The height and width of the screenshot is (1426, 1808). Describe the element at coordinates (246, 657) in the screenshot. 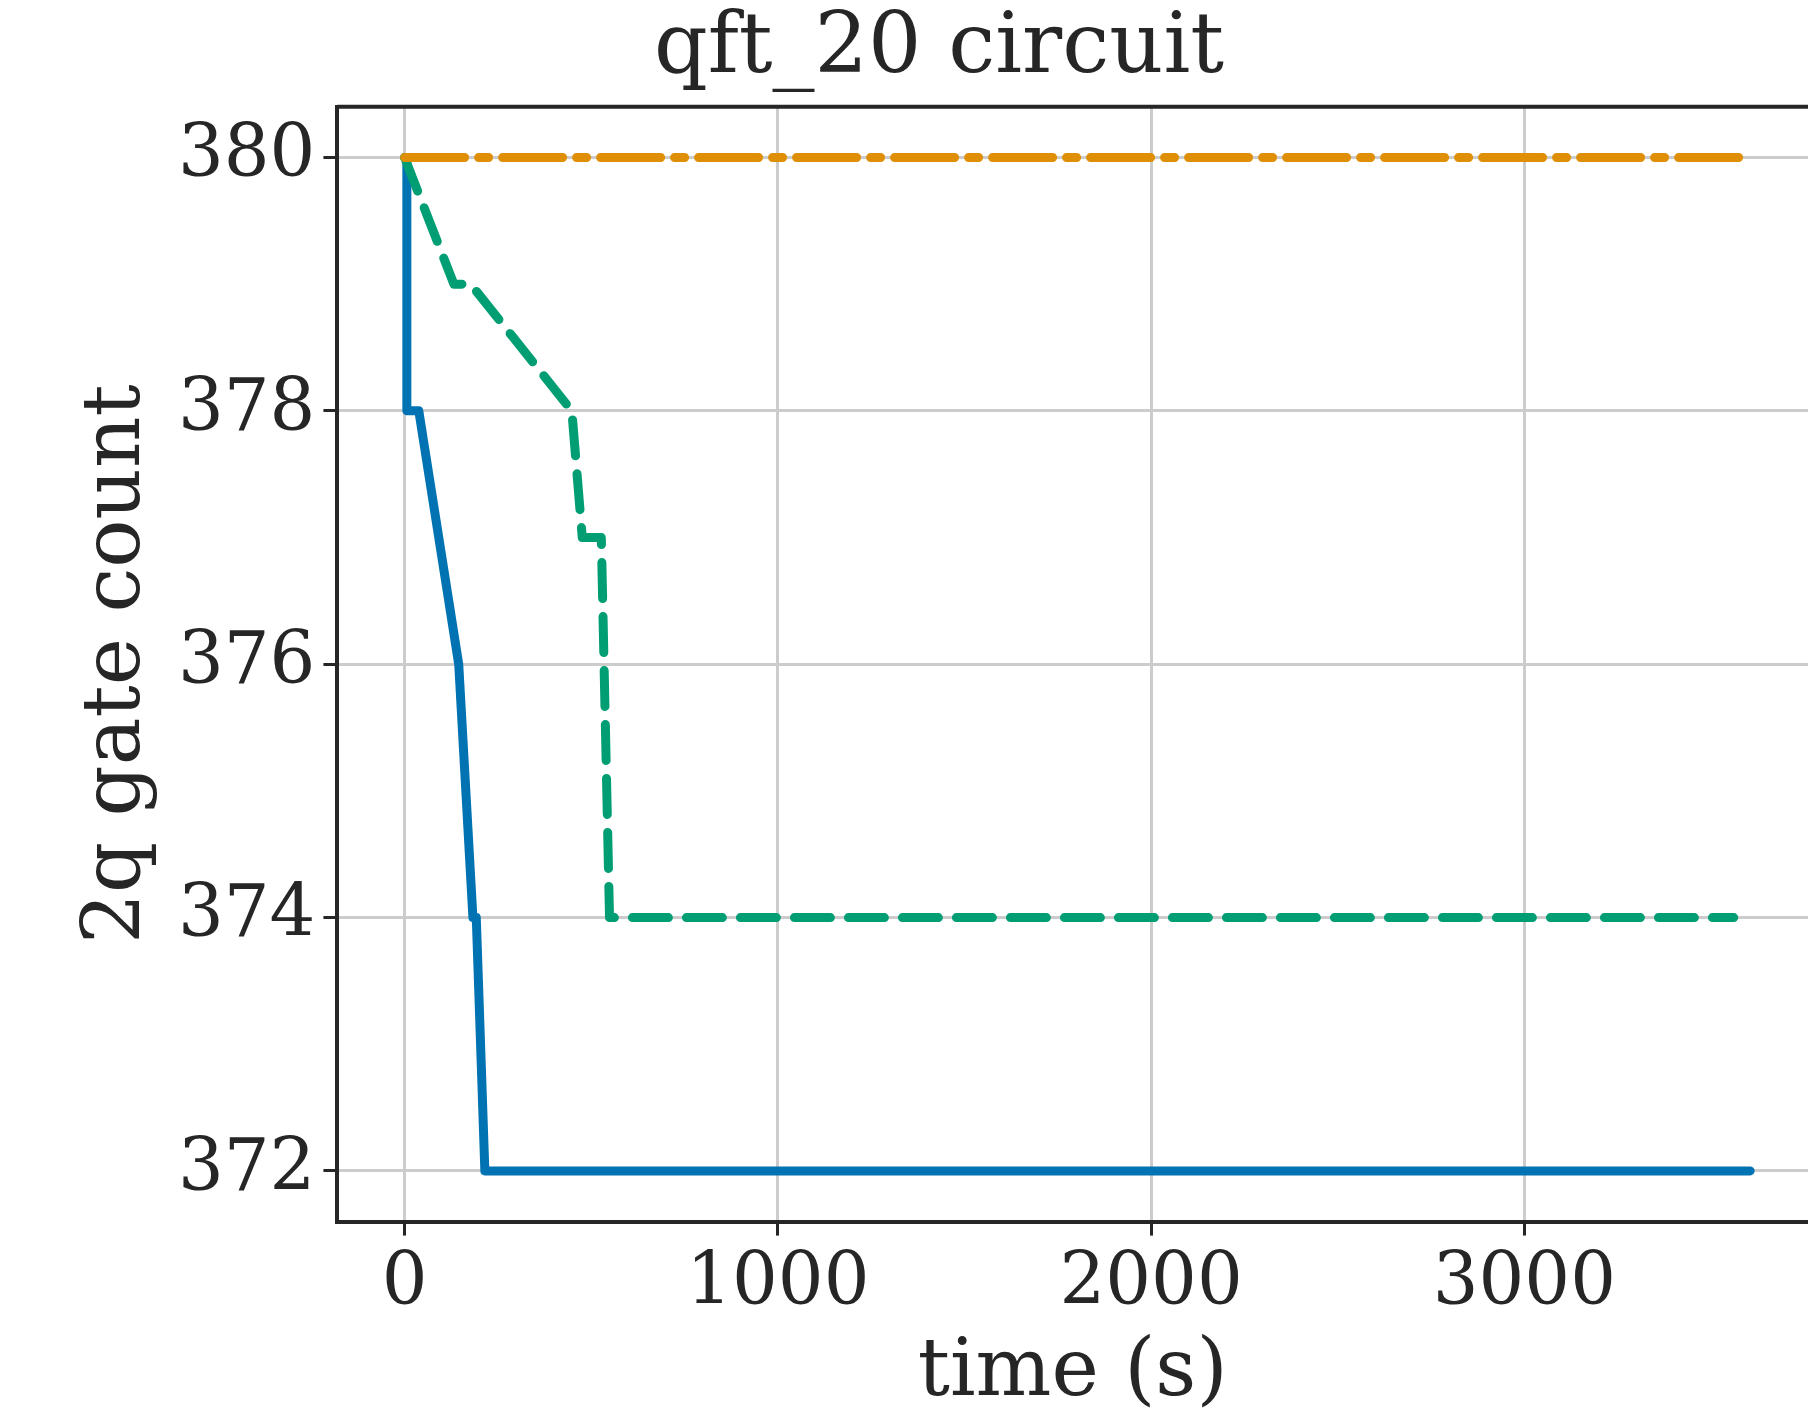

I see `y-tick-label: 376` at that location.